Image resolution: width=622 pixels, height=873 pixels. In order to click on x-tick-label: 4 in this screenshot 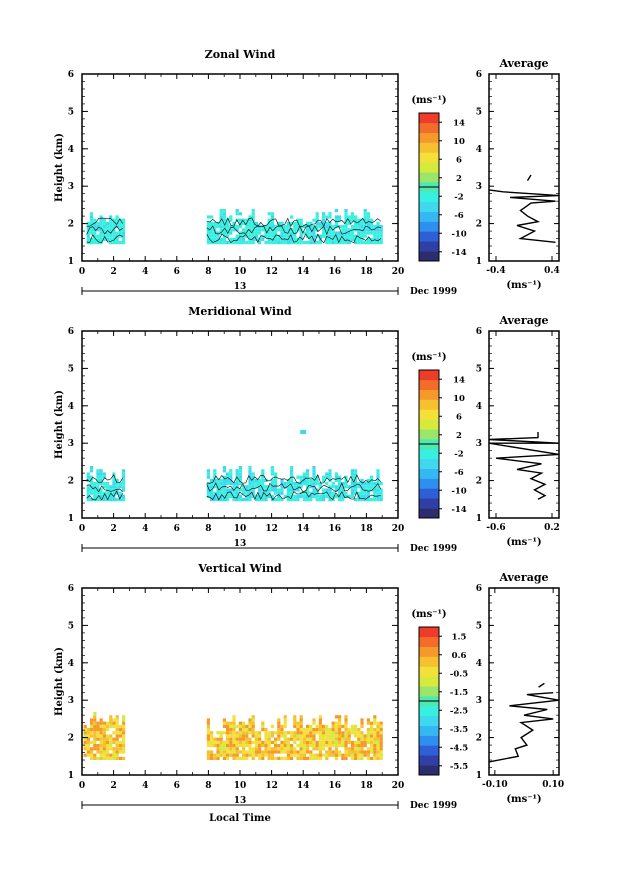, I will do `click(145, 272)`.